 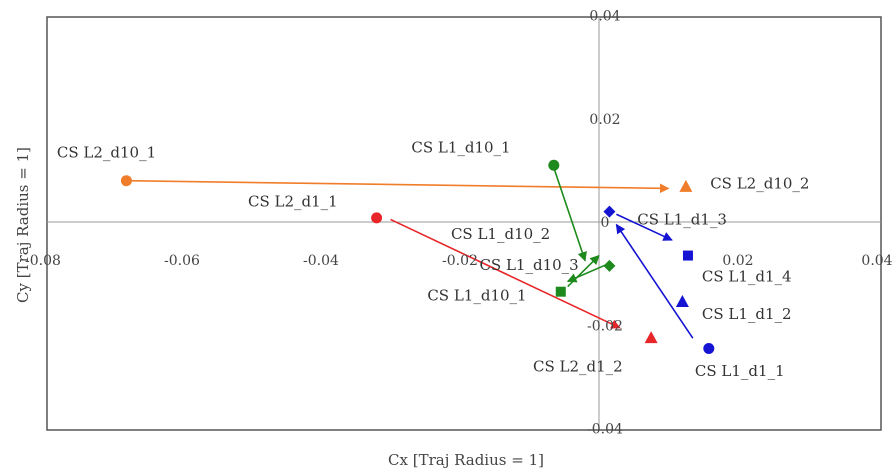 I want to click on y-axis-title: Cy [Traj Radius = 1], so click(x=23, y=225).